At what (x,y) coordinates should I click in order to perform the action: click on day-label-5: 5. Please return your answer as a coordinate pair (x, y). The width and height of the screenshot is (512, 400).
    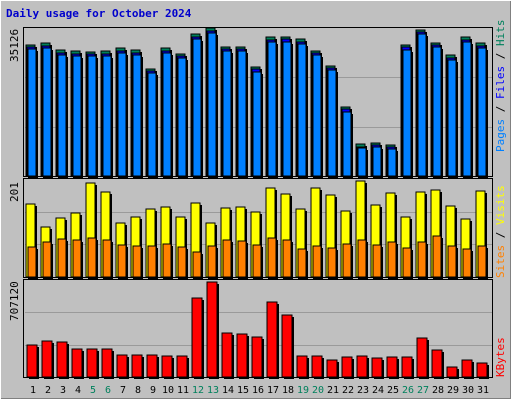
    Looking at the image, I should click on (93, 390).